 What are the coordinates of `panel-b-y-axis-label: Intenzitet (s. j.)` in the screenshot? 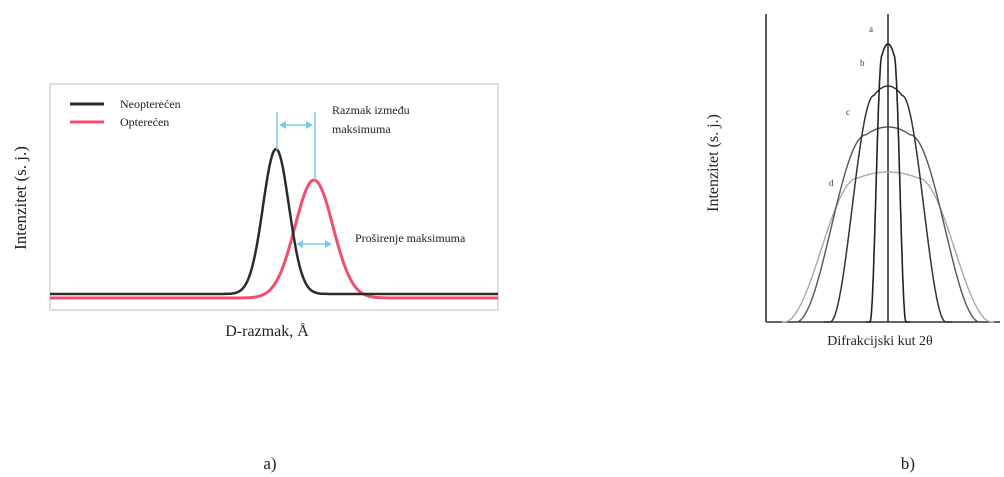 It's located at (713, 163).